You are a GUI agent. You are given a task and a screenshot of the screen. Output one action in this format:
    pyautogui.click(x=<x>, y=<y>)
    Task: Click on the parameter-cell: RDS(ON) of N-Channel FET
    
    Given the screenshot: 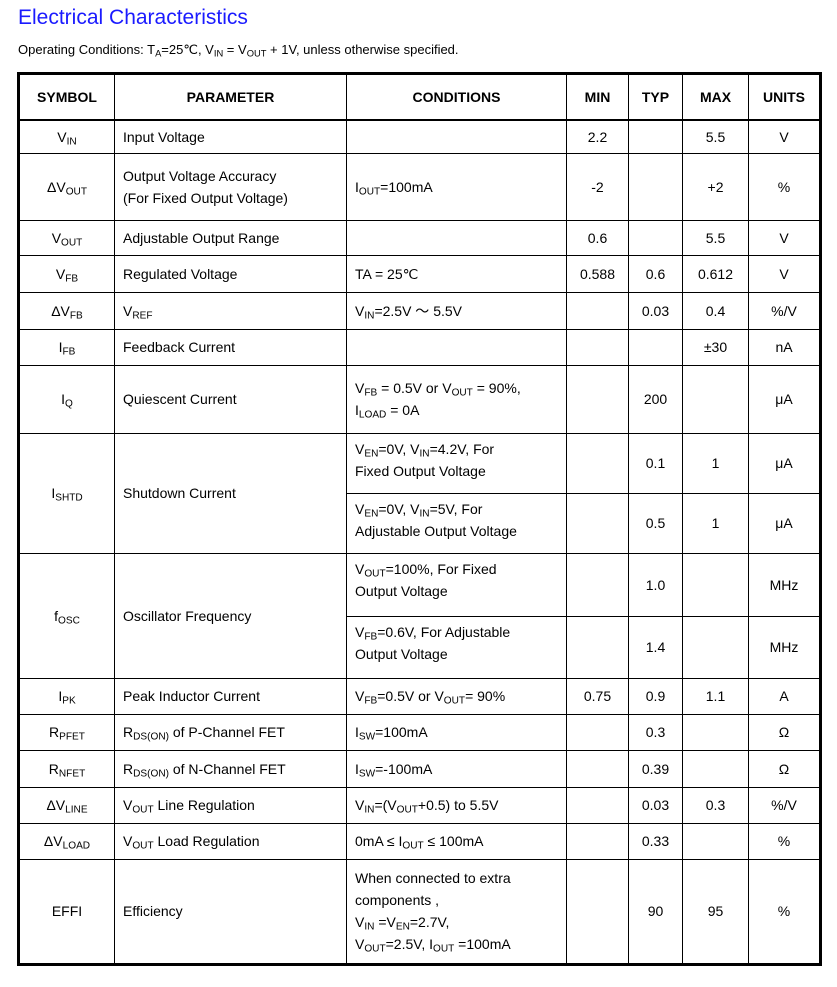 What is the action you would take?
    pyautogui.click(x=230, y=768)
    